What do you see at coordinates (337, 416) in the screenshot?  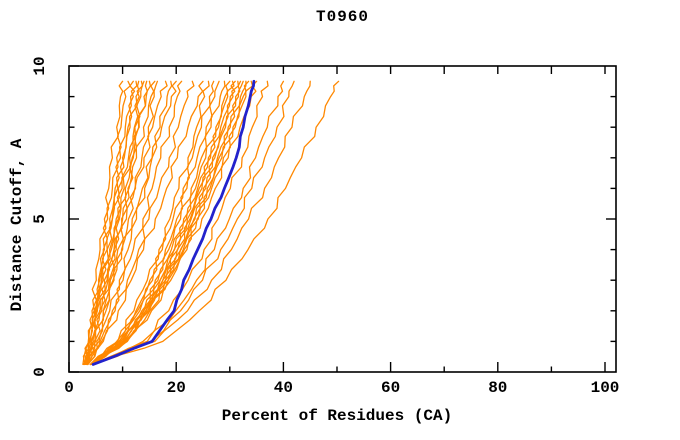 I see `x-axis-label: Percent of Residues (CA)` at bounding box center [337, 416].